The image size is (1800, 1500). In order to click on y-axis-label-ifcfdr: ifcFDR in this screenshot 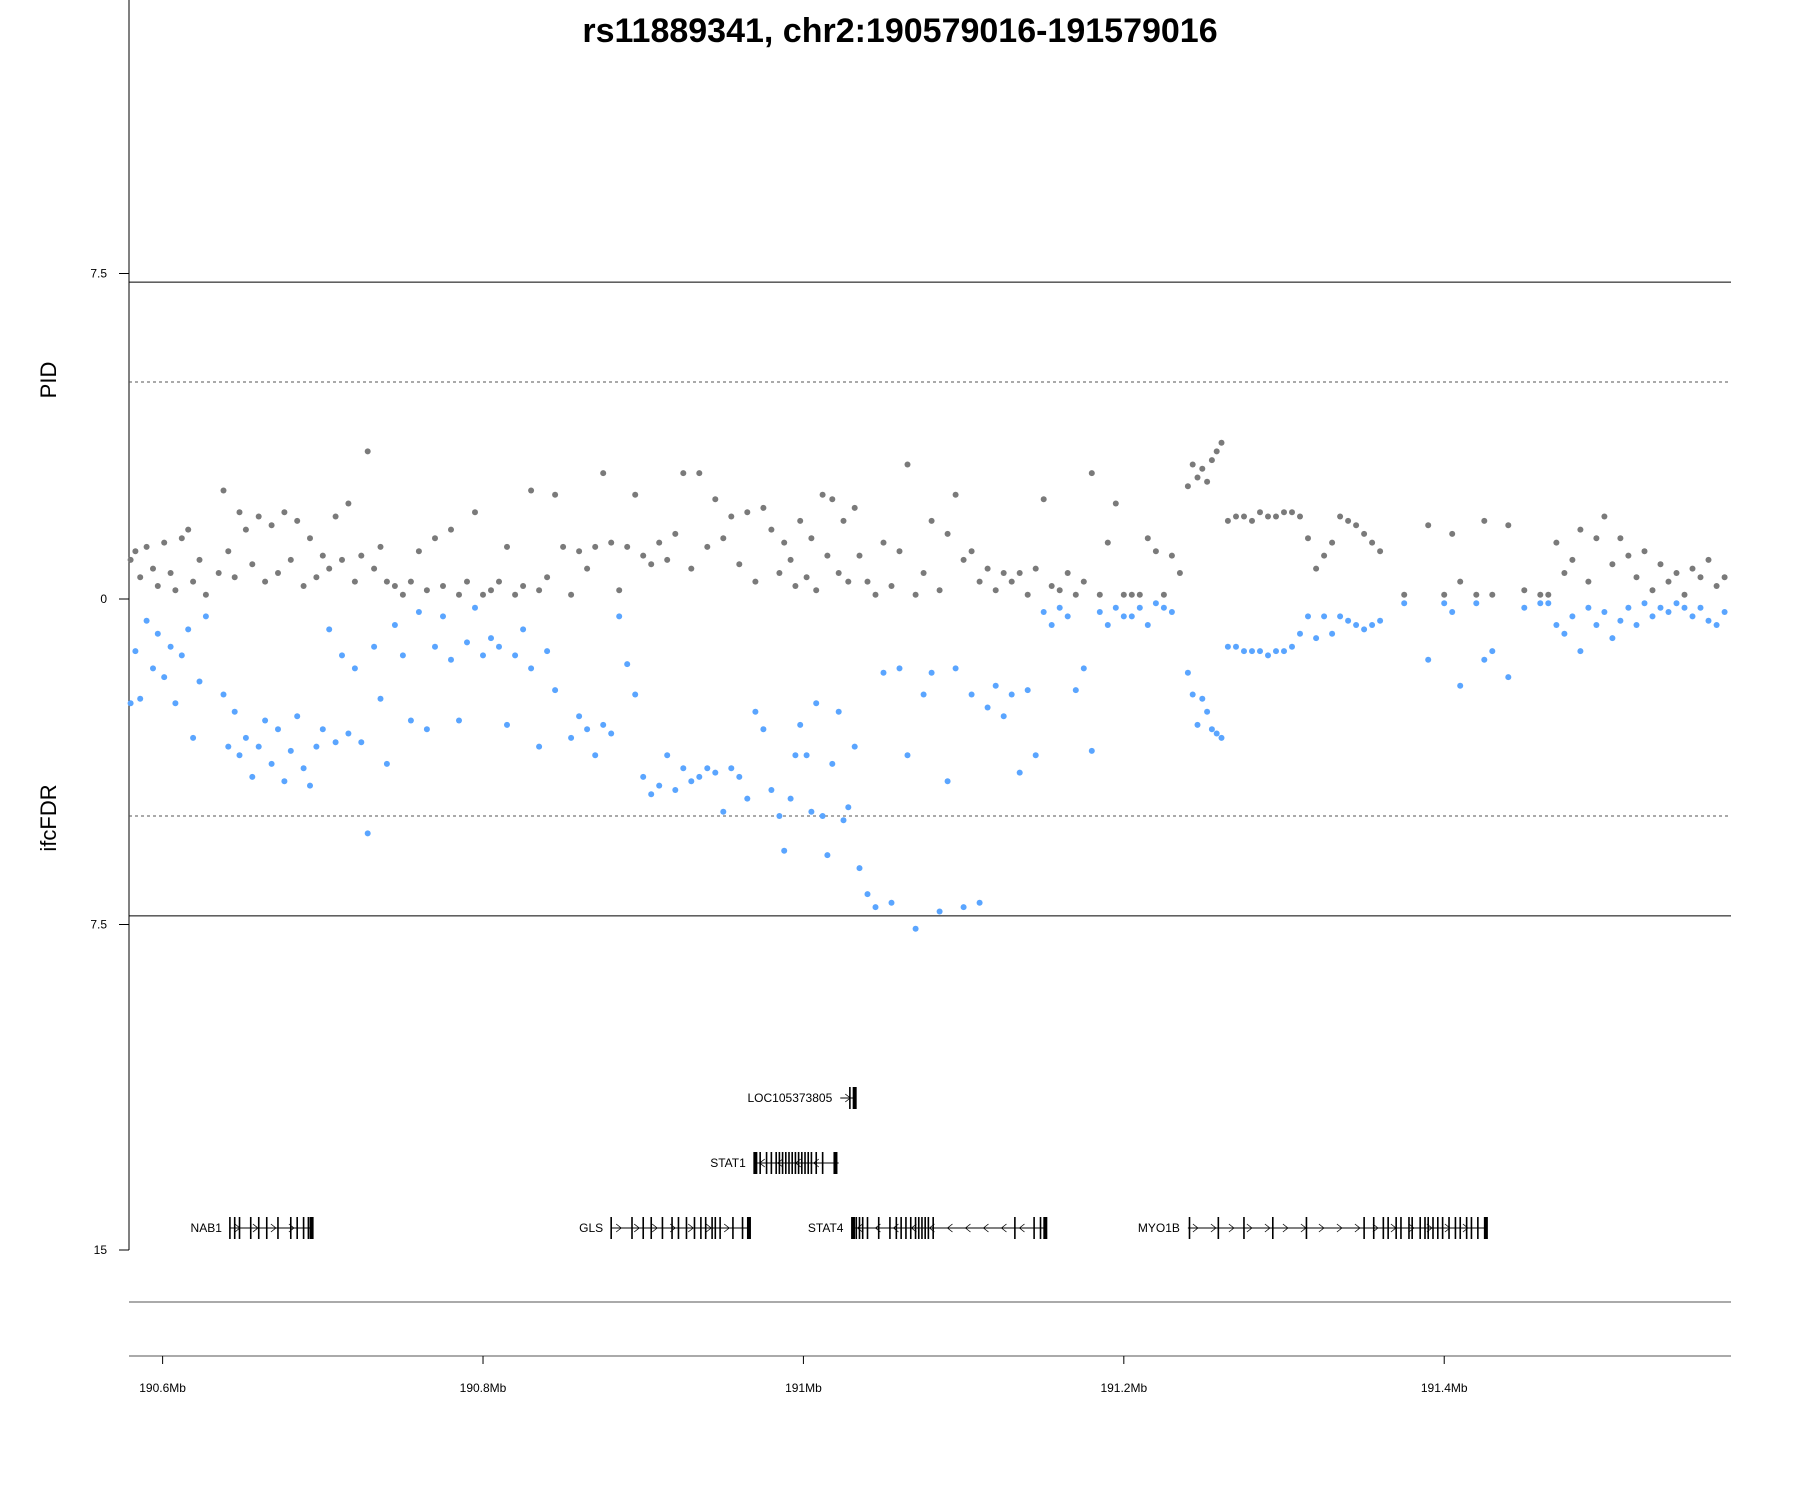, I will do `click(48, 817)`.